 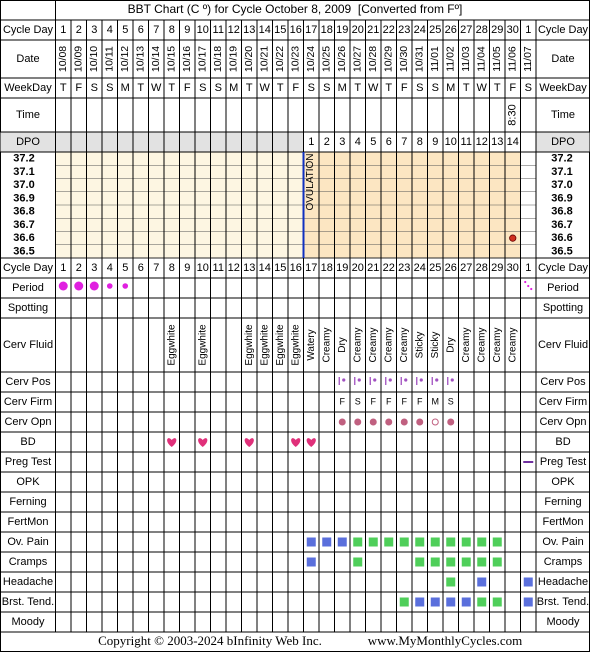 What do you see at coordinates (172, 268) in the screenshot?
I see `cycle-days: 8` at bounding box center [172, 268].